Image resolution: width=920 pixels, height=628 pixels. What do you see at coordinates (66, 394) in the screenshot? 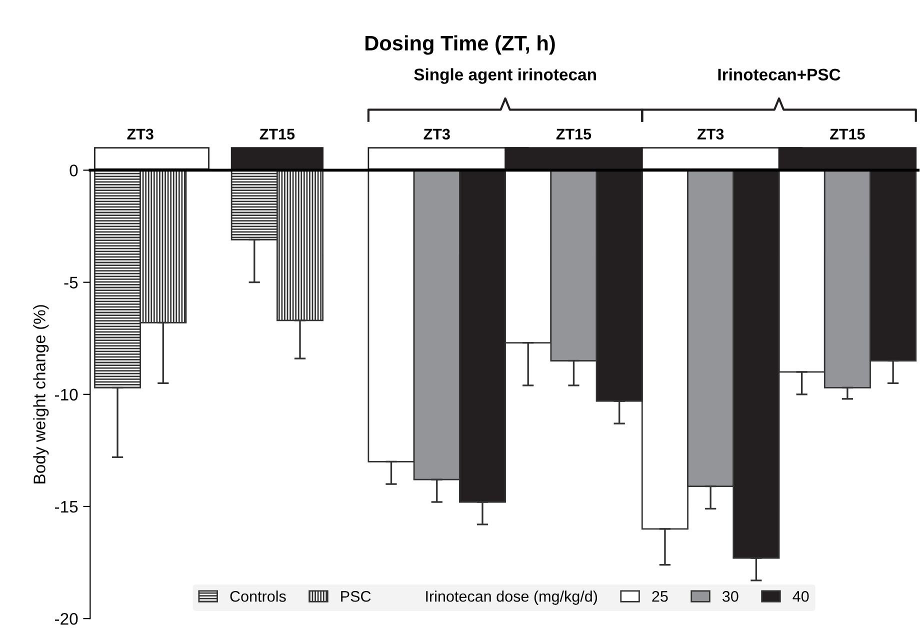
I see `y-tick-label: -10` at bounding box center [66, 394].